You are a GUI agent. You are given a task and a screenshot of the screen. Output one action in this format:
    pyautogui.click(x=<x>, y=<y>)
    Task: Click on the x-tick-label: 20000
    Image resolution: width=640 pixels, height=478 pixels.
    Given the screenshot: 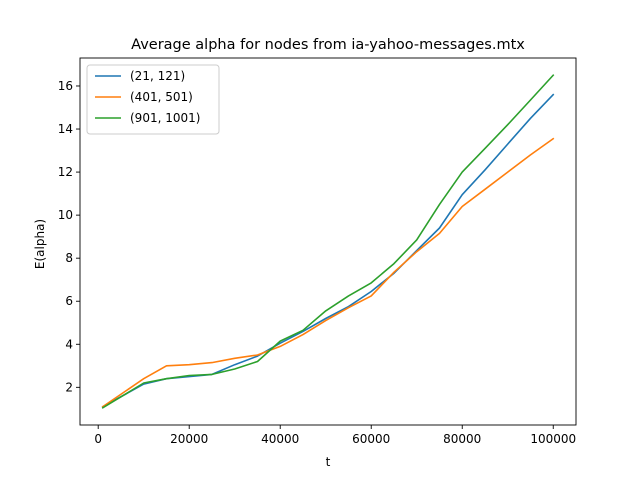 What is the action you would take?
    pyautogui.click(x=189, y=439)
    